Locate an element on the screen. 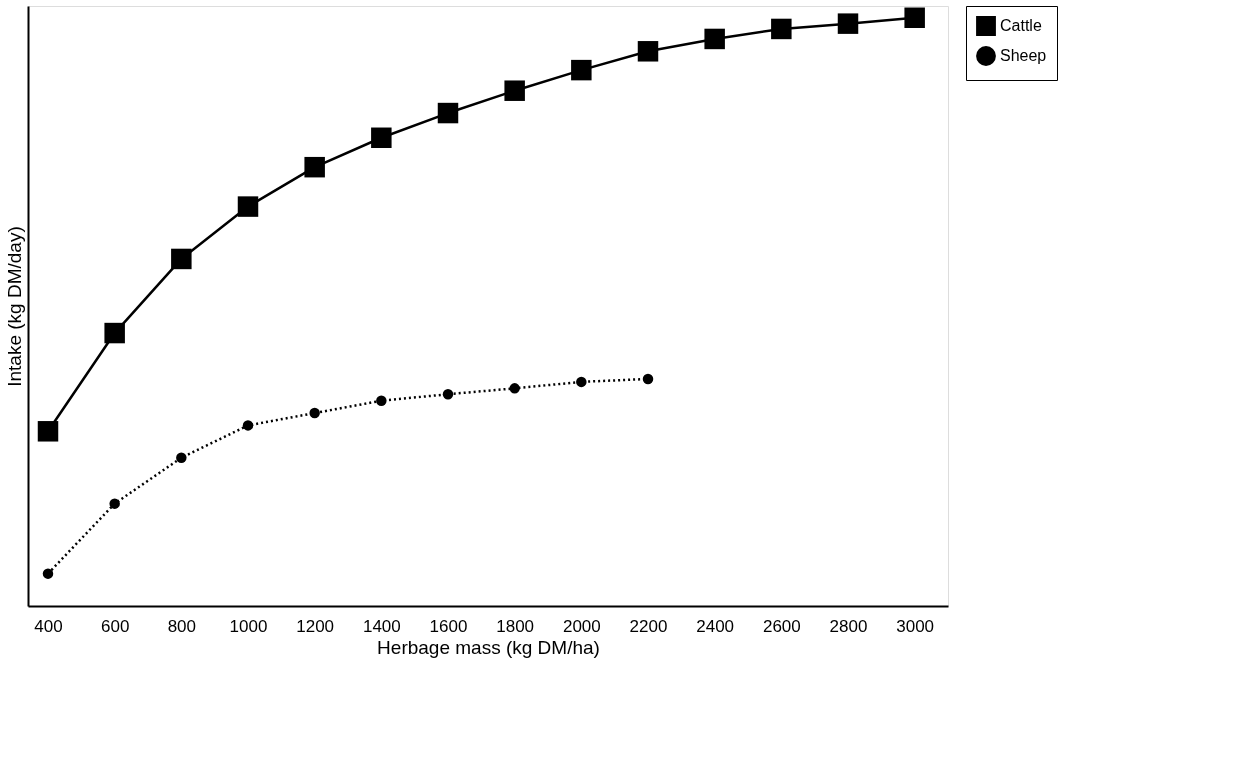 The image size is (1241, 783). x-tick-label: 1400 is located at coordinates (381, 626).